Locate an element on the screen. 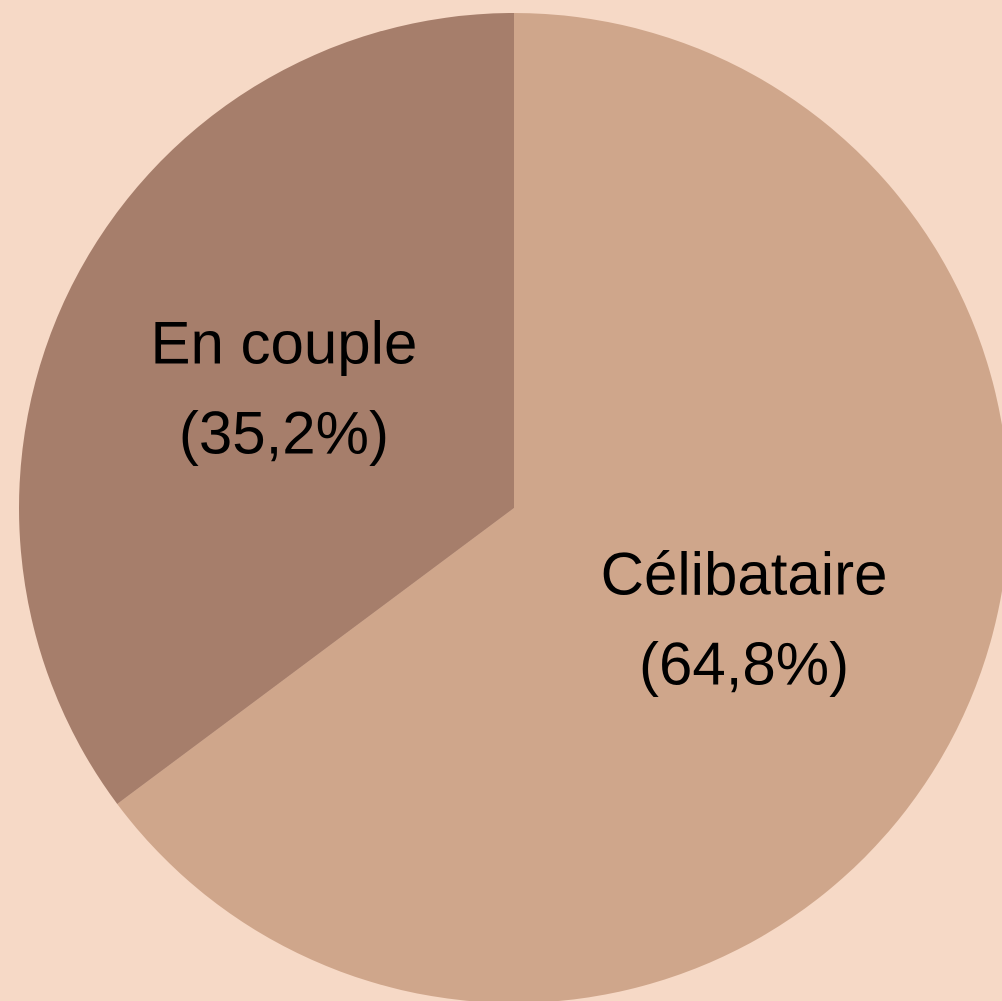 This screenshot has width=1002, height=1001. slice-value-label: (35,2%) is located at coordinates (284, 432).